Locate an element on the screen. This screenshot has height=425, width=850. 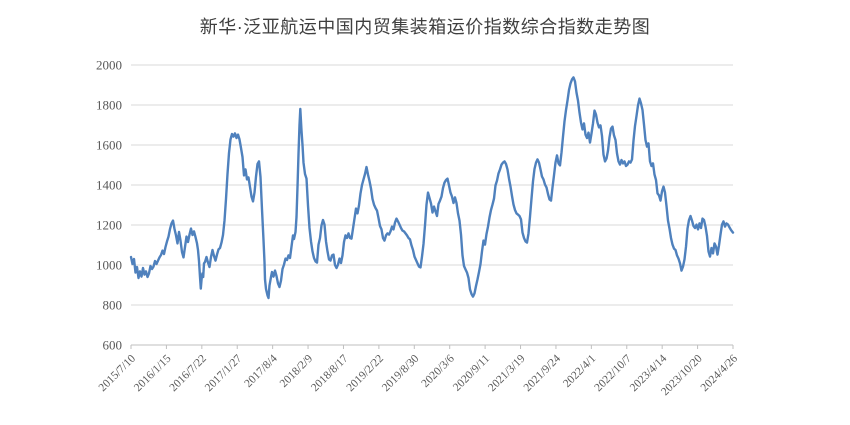
x-axis-label-0: 2015/7/10 is located at coordinates (118, 373).